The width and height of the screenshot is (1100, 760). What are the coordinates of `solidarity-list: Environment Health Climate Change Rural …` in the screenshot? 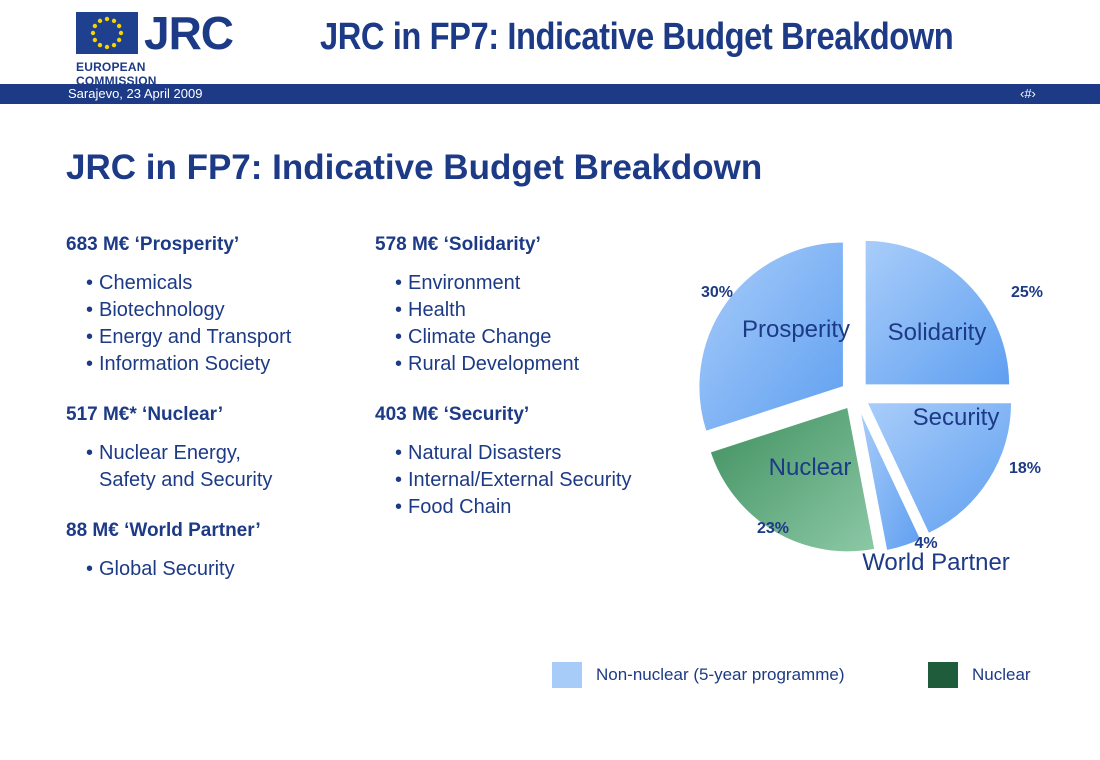 It's located at (530, 324).